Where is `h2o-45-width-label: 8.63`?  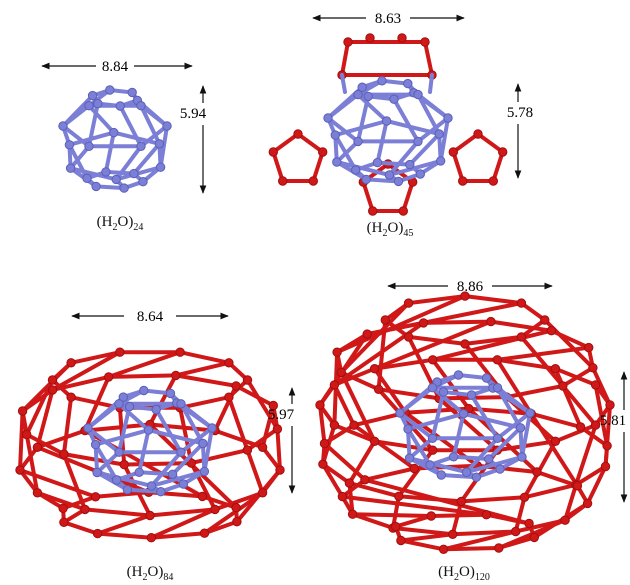
h2o-45-width-label: 8.63 is located at coordinates (388, 19).